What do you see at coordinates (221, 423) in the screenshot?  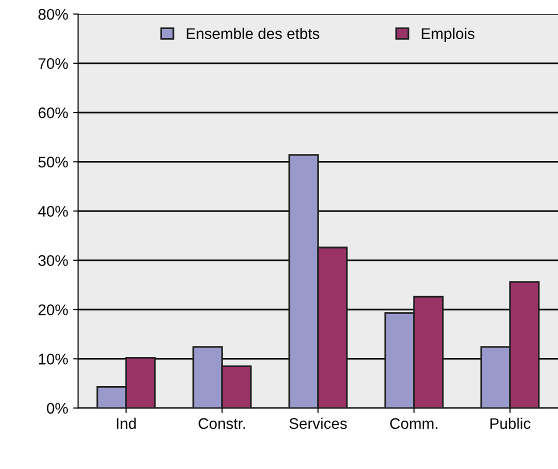 I see `x-tick-label: Constr.` at bounding box center [221, 423].